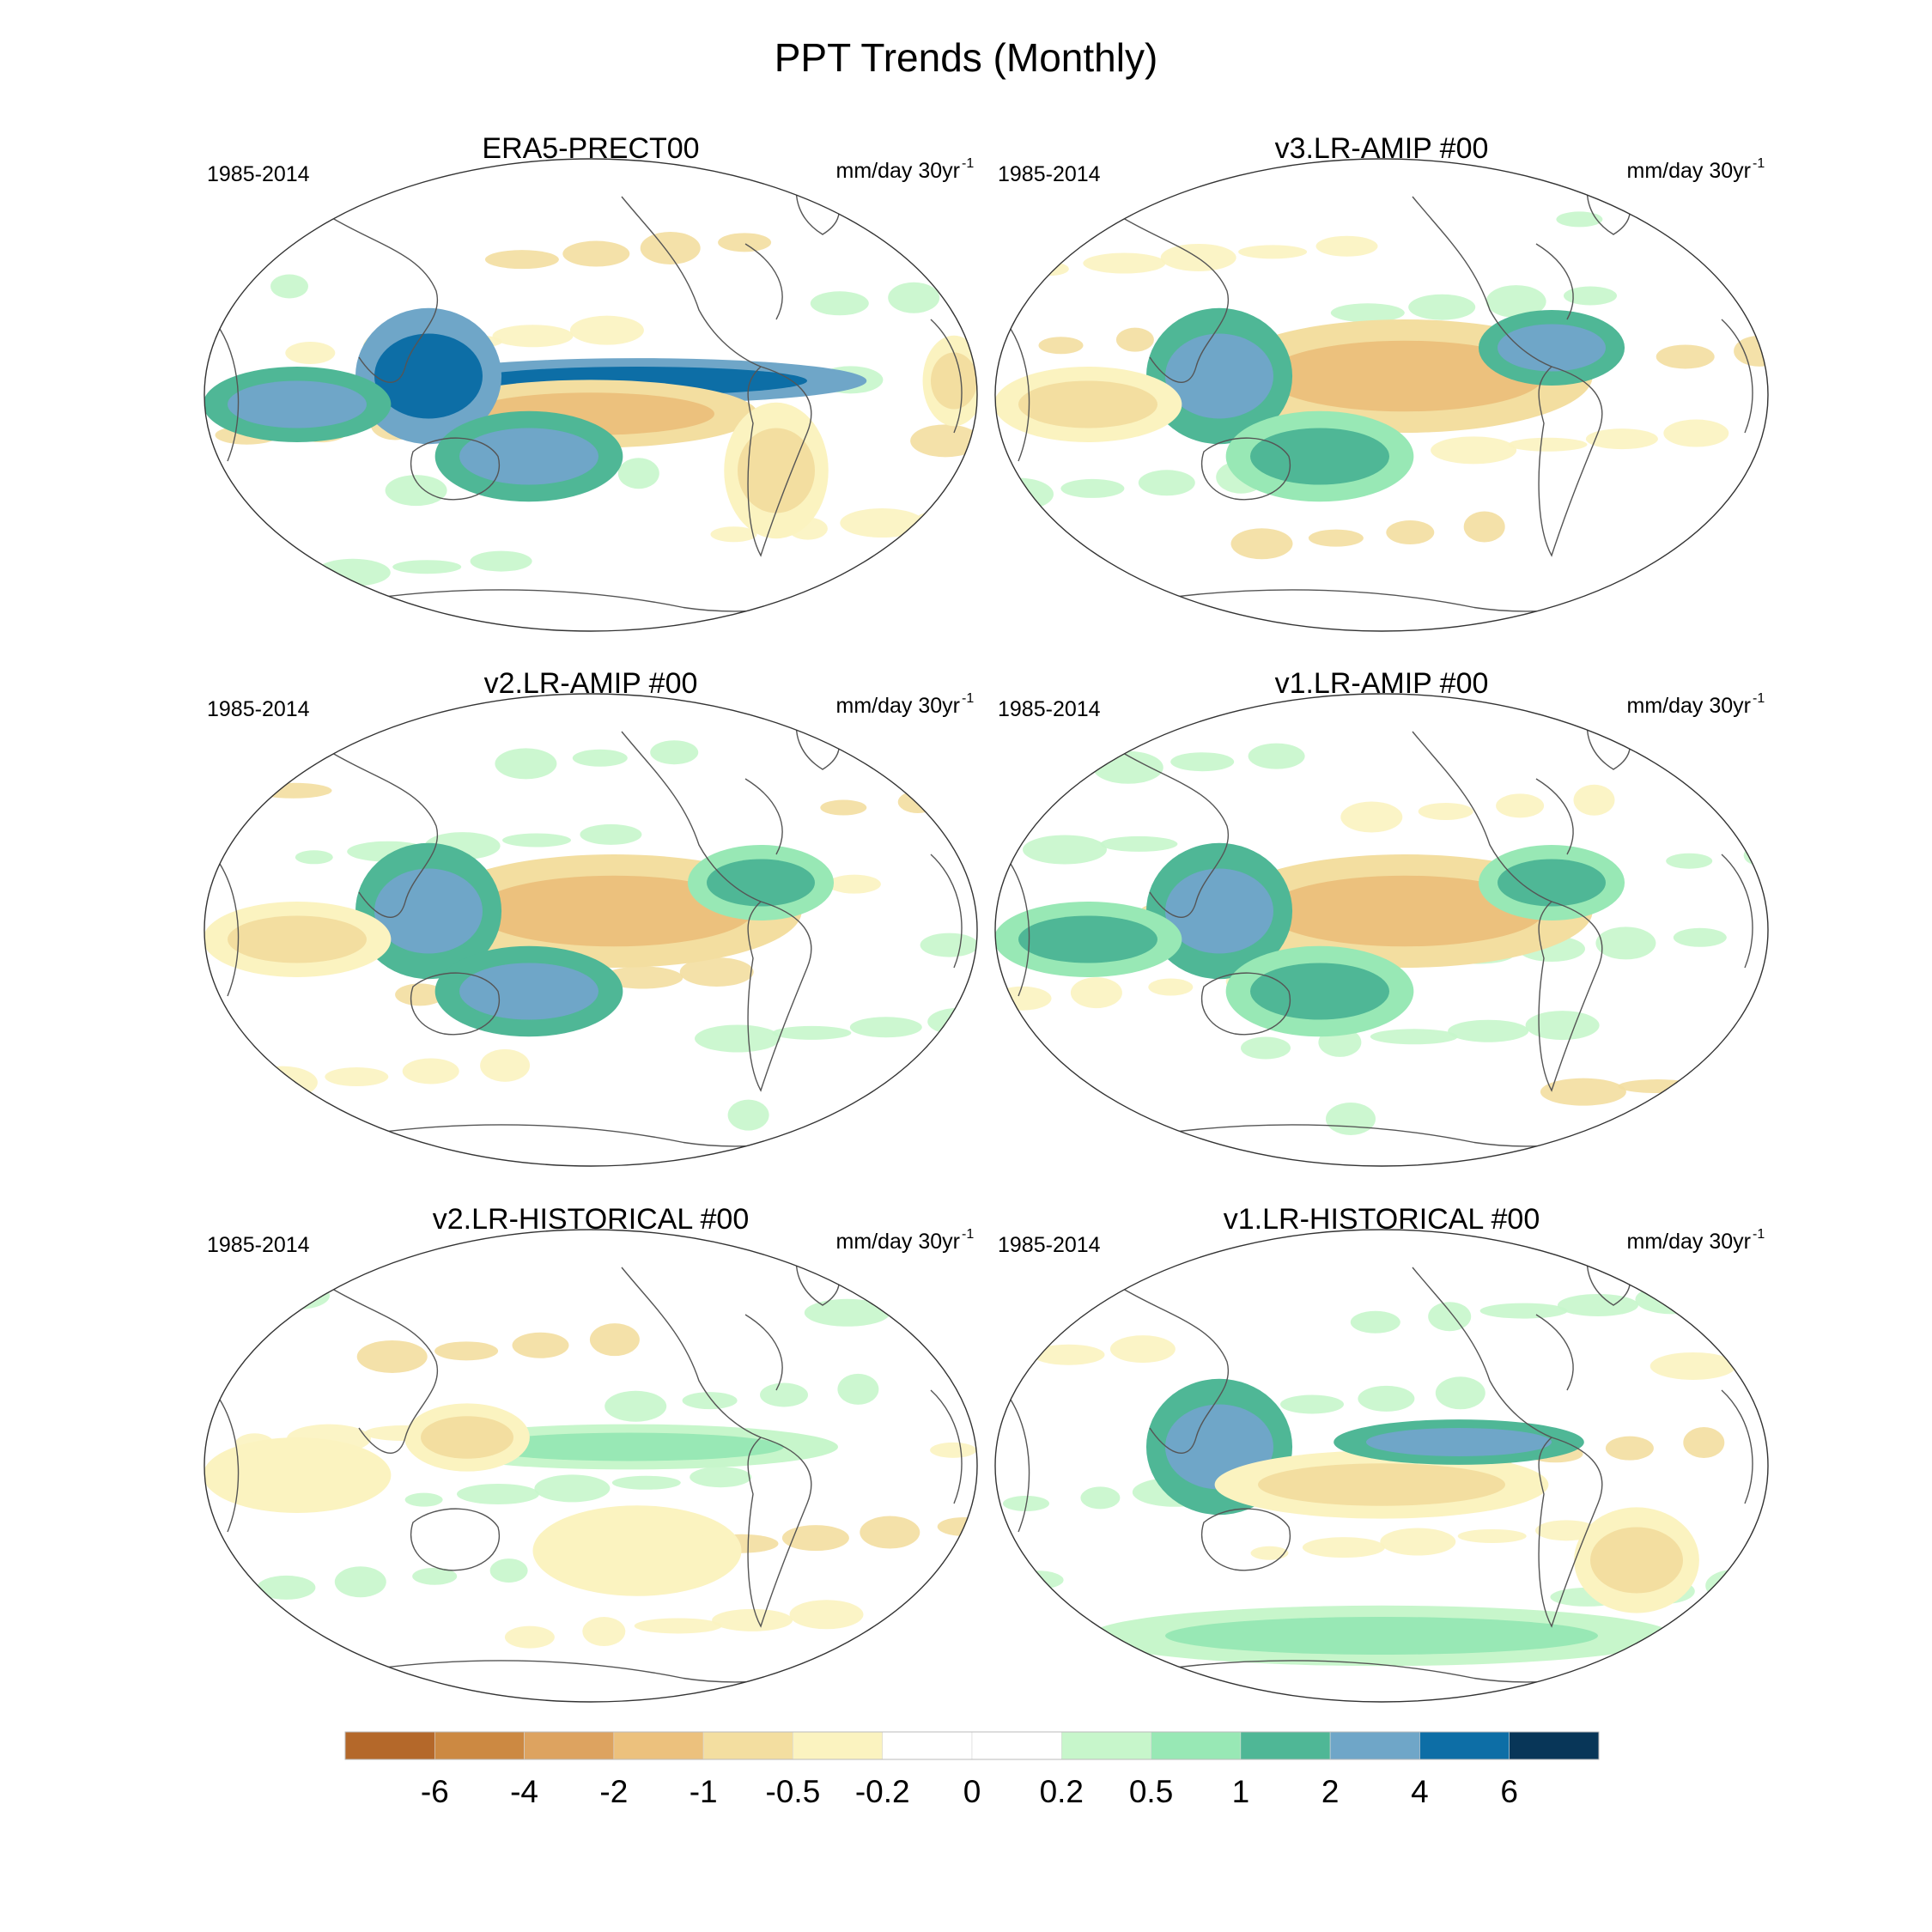  Describe the element at coordinates (435, 1792) in the screenshot. I see `colorbar-tick-label: -6` at that location.